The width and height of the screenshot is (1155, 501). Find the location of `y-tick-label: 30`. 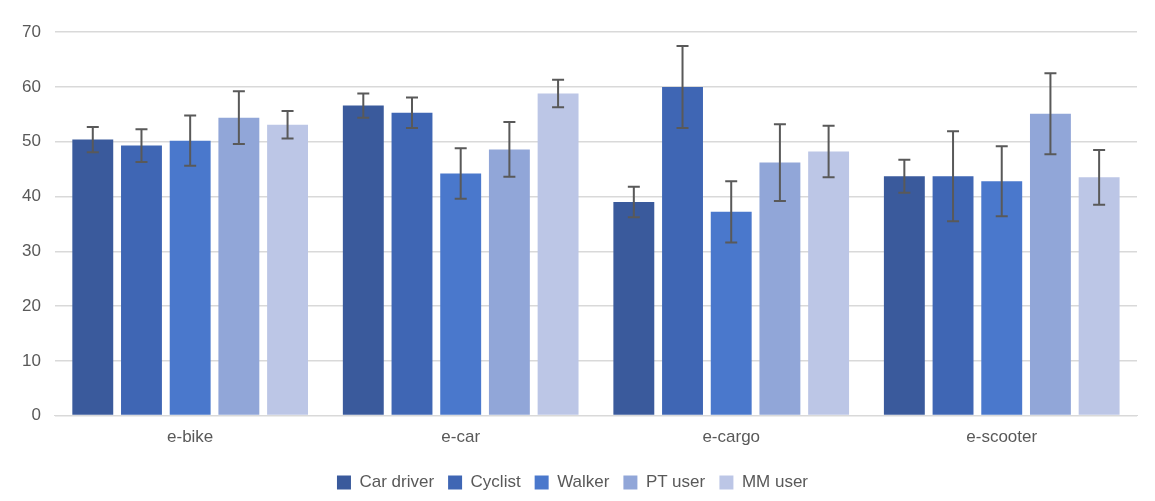

y-tick-label: 30 is located at coordinates (31, 250).